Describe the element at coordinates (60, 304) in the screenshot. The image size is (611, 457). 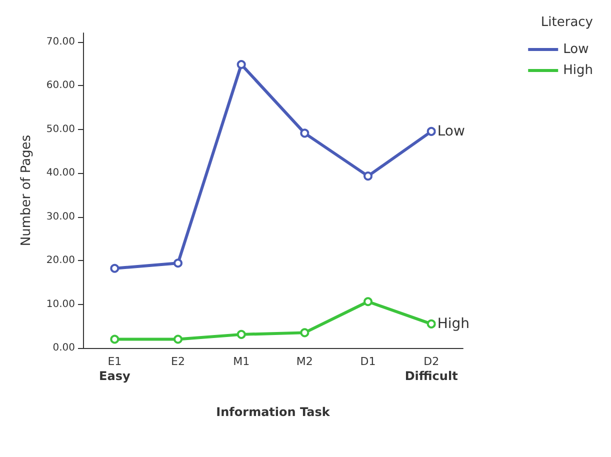
I see `y-tick-label: 10.00` at that location.